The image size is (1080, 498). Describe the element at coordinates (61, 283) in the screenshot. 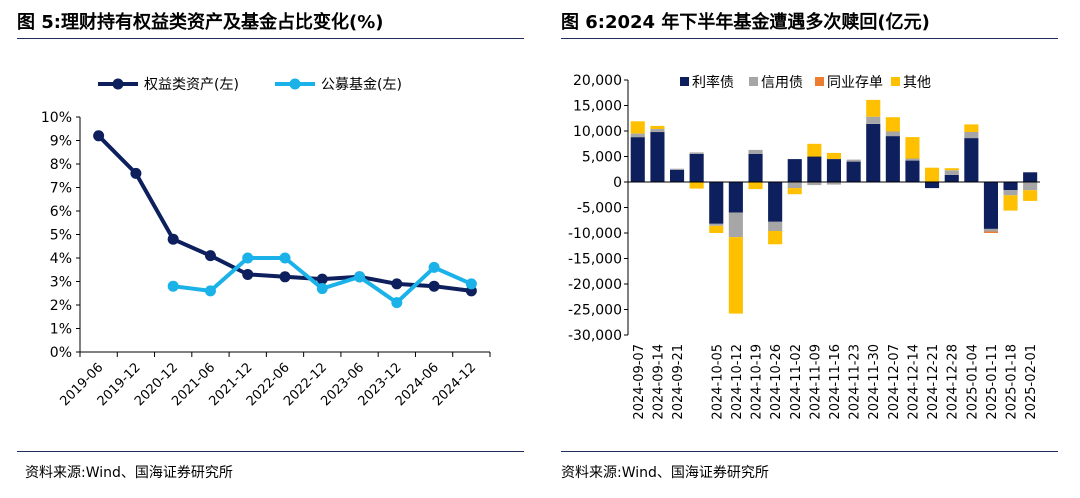

I see `left-y-tick-label: 3%` at that location.